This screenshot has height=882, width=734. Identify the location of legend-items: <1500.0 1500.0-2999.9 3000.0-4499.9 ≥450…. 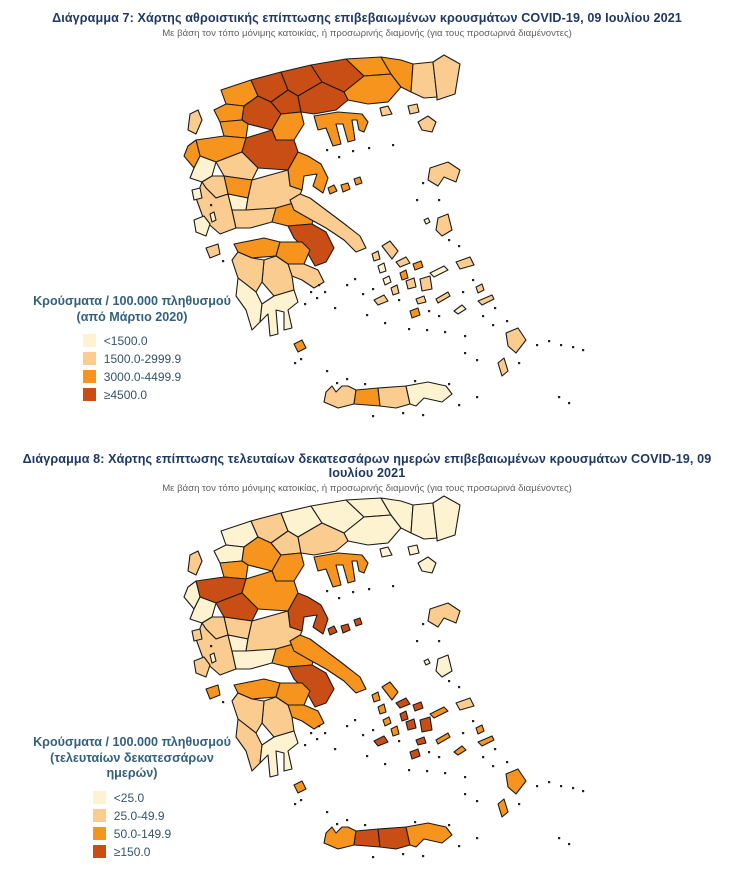
(131, 367).